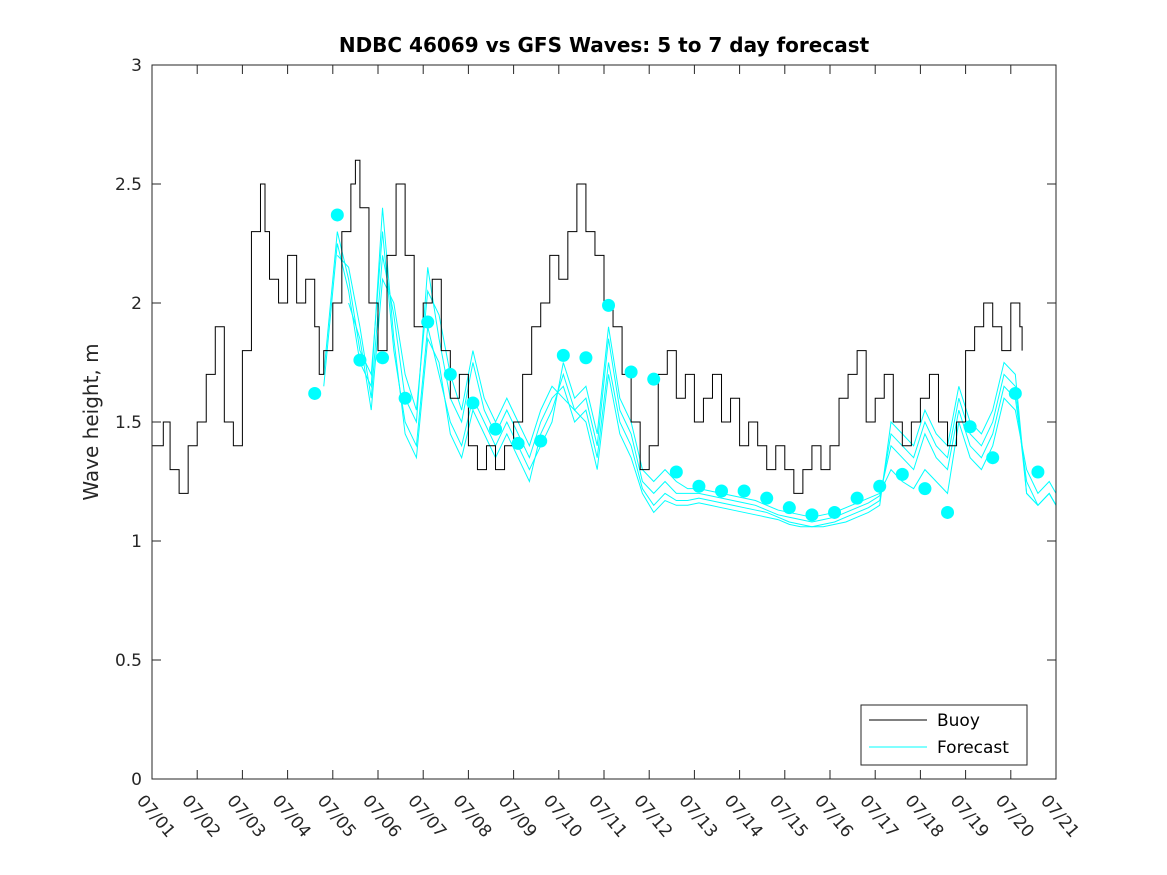 The height and width of the screenshot is (875, 1167). What do you see at coordinates (128, 661) in the screenshot?
I see `y-tick-label: 0.5` at bounding box center [128, 661].